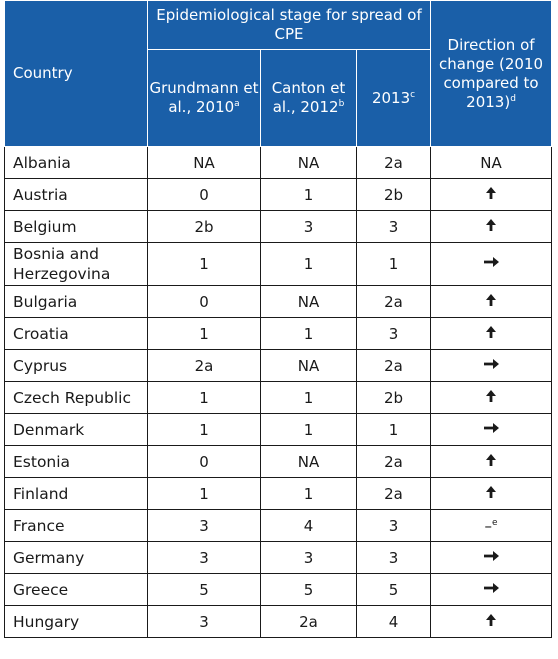 Image resolution: width=558 pixels, height=659 pixels. I want to click on country-cell: Hungary, so click(76, 621).